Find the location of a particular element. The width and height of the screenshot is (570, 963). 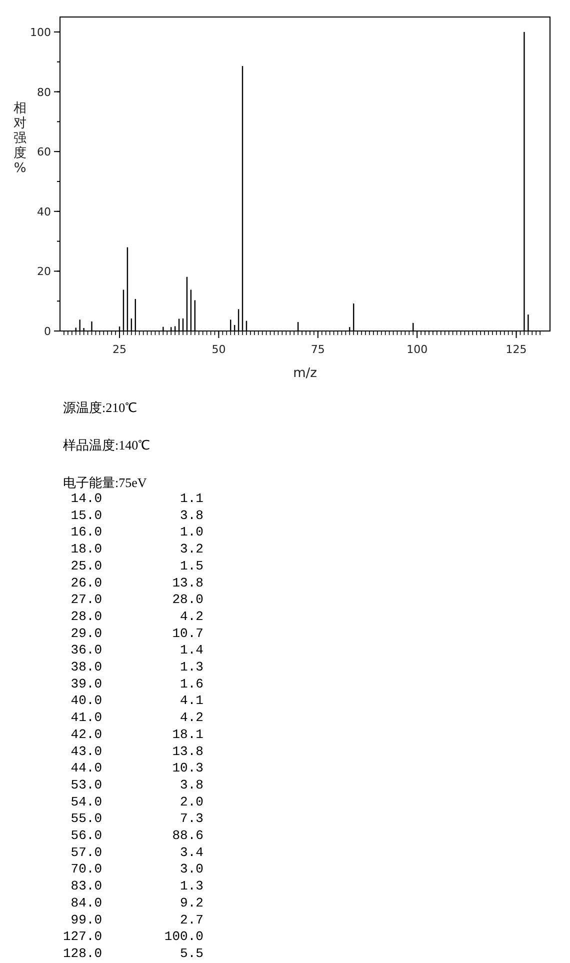

y-tick-label: 100 is located at coordinates (40, 32).